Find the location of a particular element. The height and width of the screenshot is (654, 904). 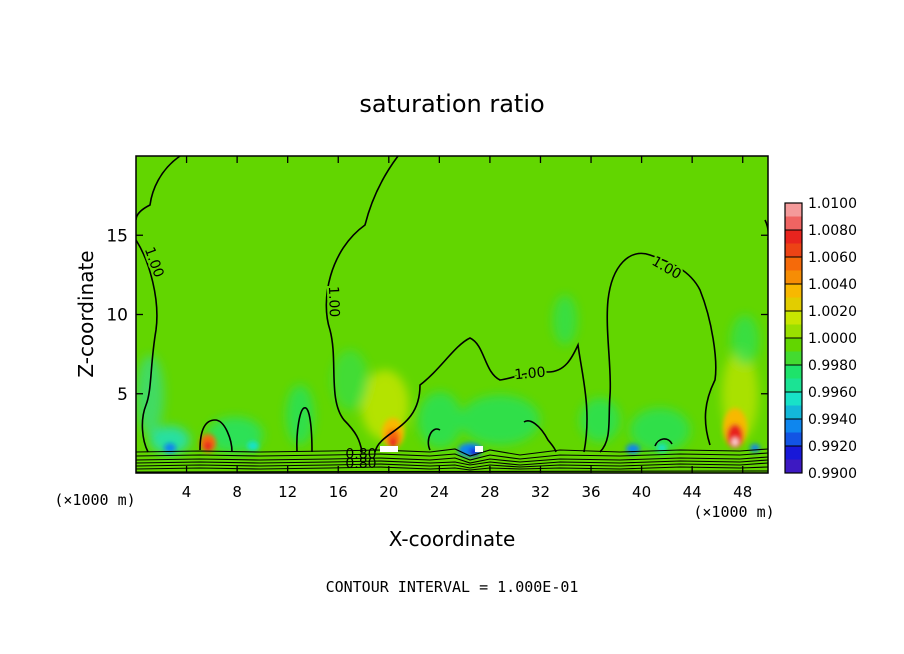

x-tick-label: 40 is located at coordinates (641, 492).